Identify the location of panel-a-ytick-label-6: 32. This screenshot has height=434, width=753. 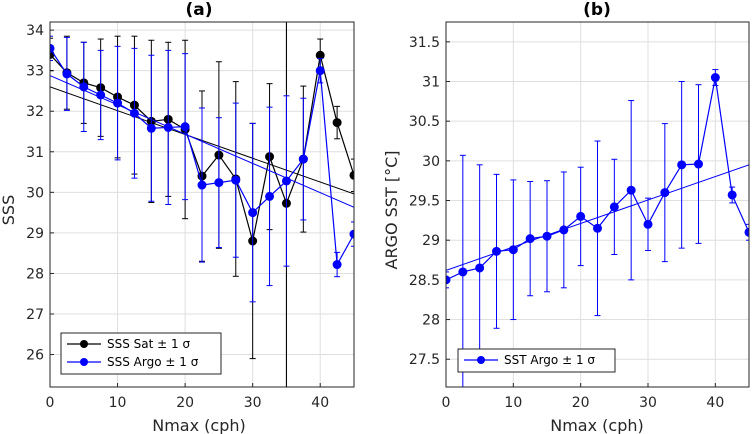
(35, 112).